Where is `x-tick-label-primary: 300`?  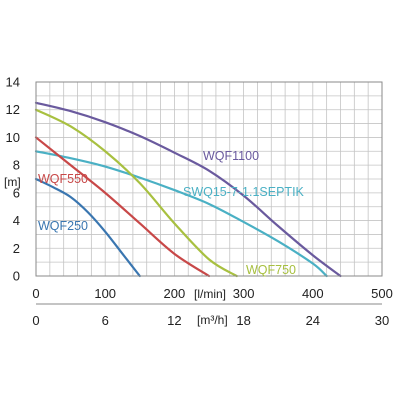 x-tick-label-primary: 300 is located at coordinates (244, 293).